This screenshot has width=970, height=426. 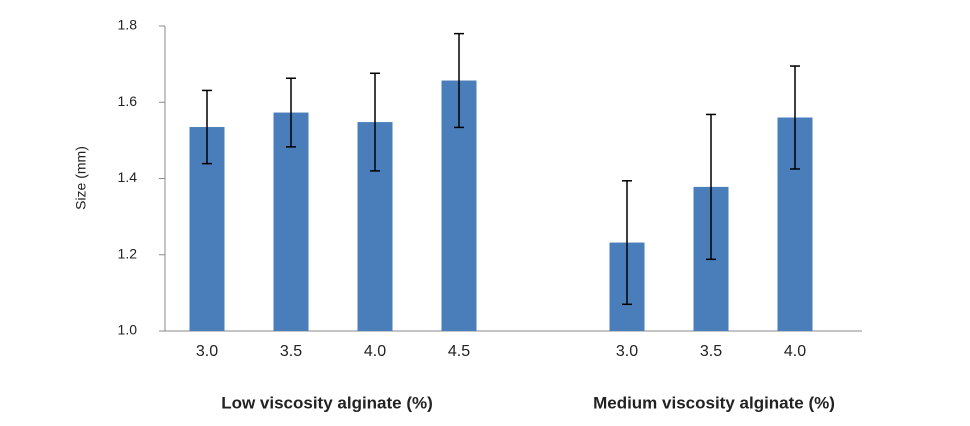 I want to click on x-tick-label: 4.5, so click(x=459, y=351).